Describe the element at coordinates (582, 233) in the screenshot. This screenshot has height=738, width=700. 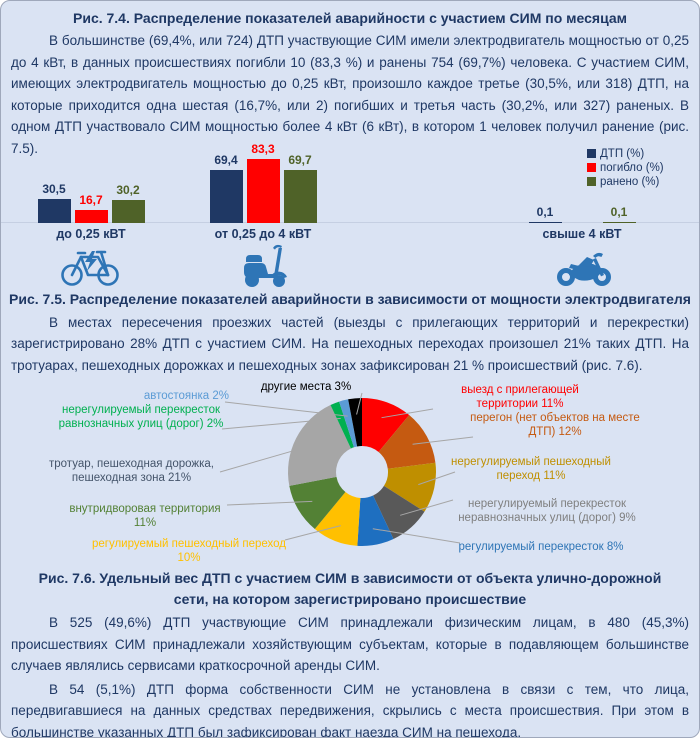
I see `bar-category-label: свыше 4 кВТ` at that location.